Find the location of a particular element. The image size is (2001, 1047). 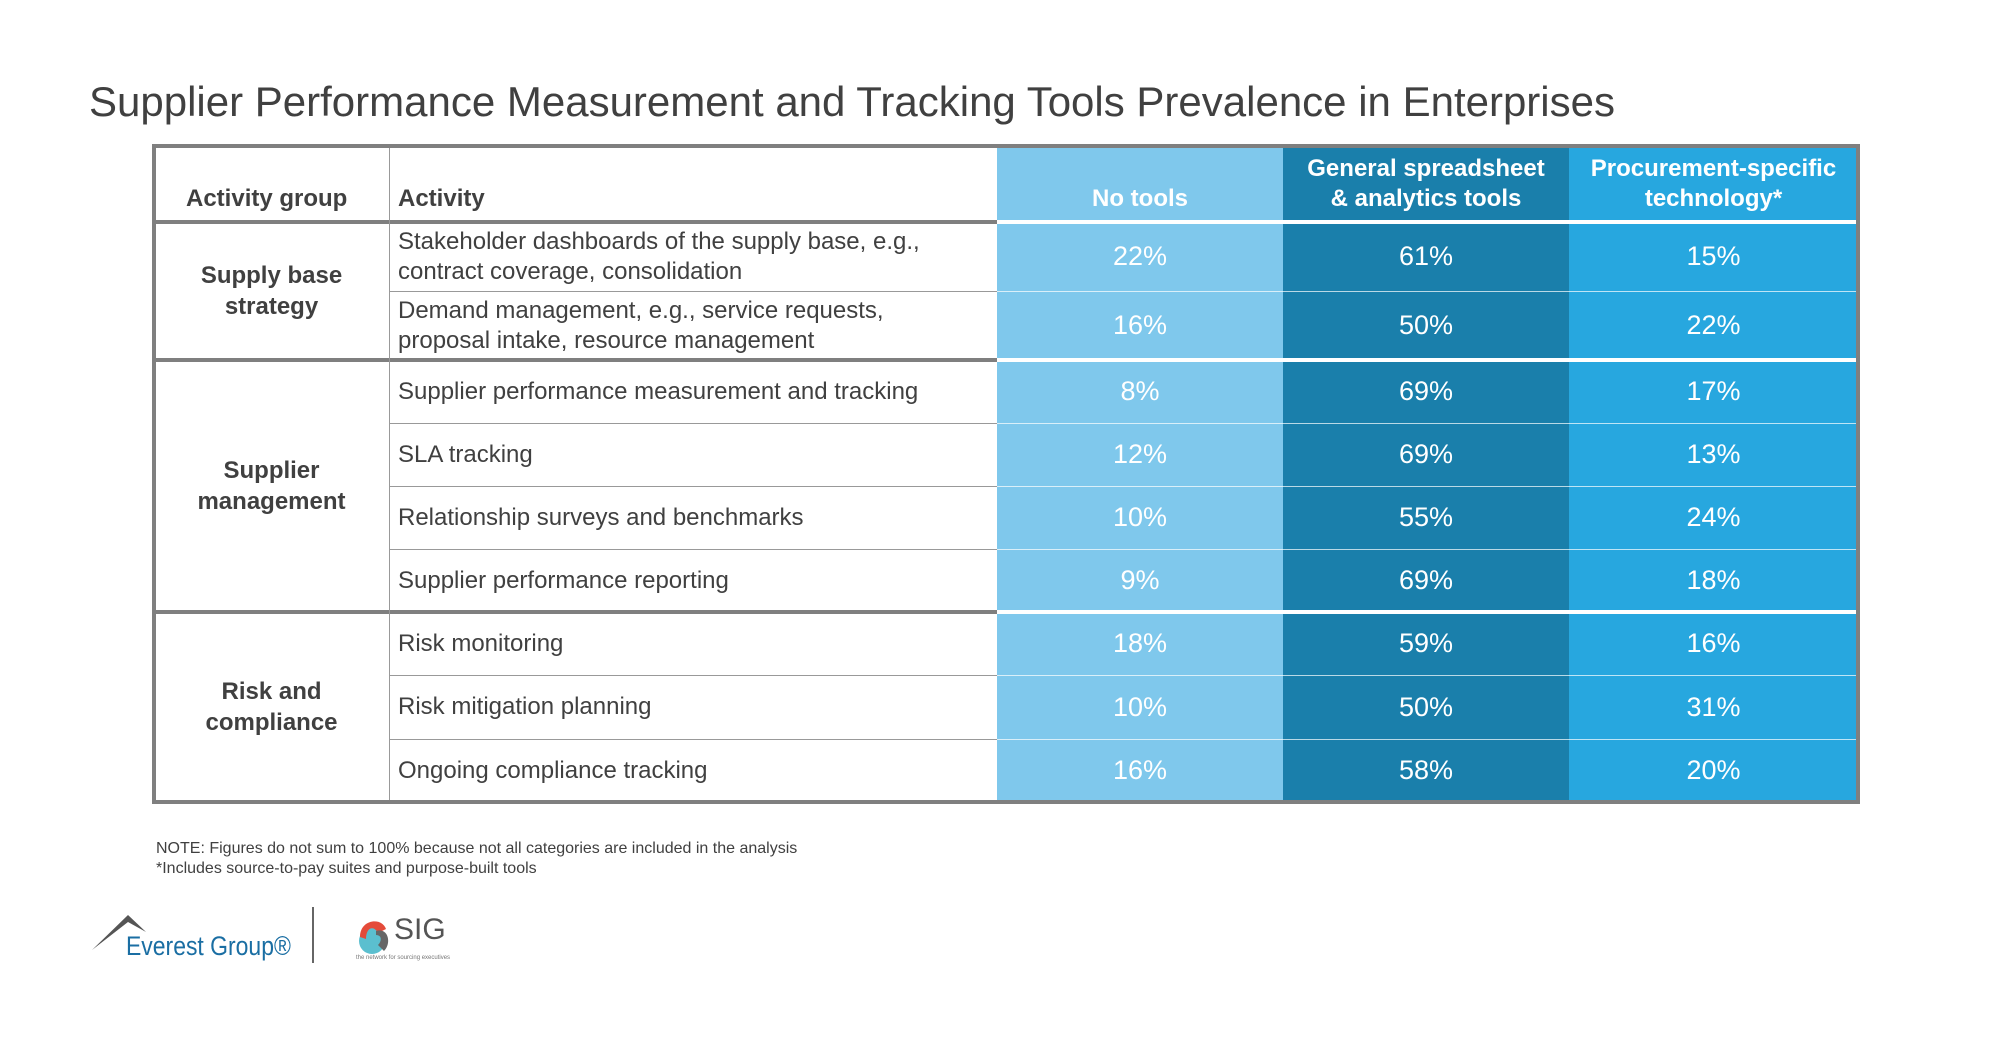

everest-group-logo is located at coordinates (119, 932).